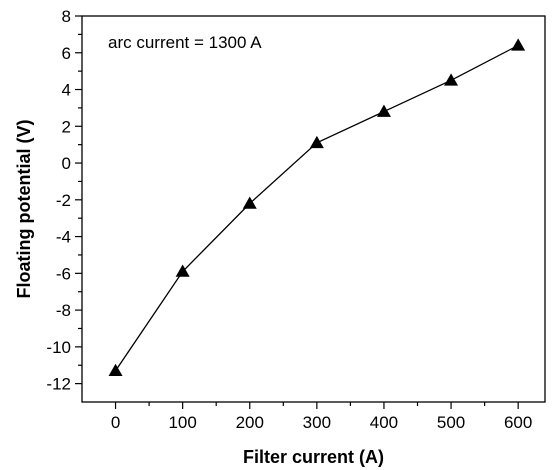  I want to click on y-tick-label: 4, so click(66, 90).